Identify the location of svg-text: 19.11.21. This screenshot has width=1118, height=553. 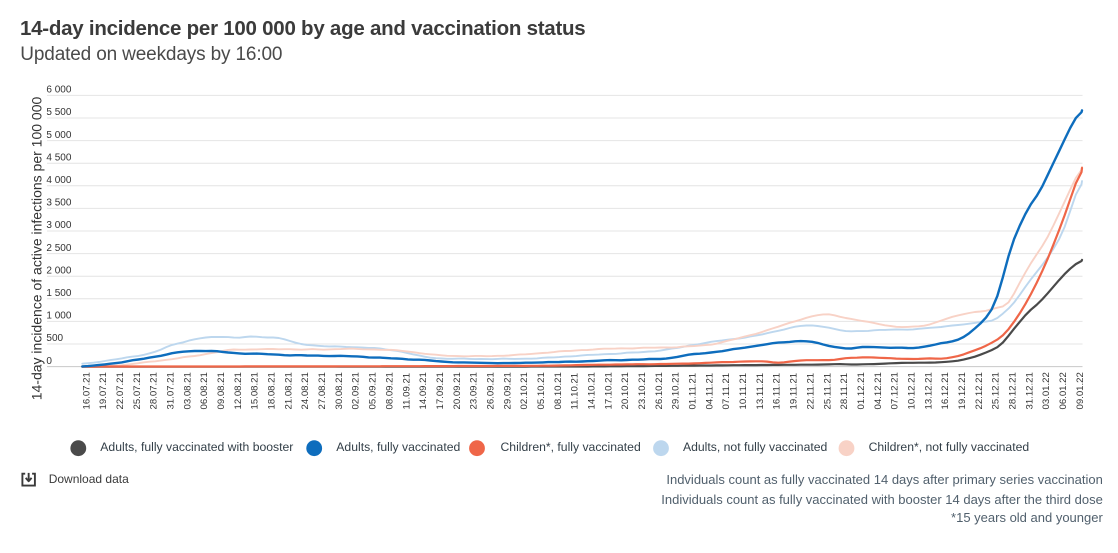
(794, 391).